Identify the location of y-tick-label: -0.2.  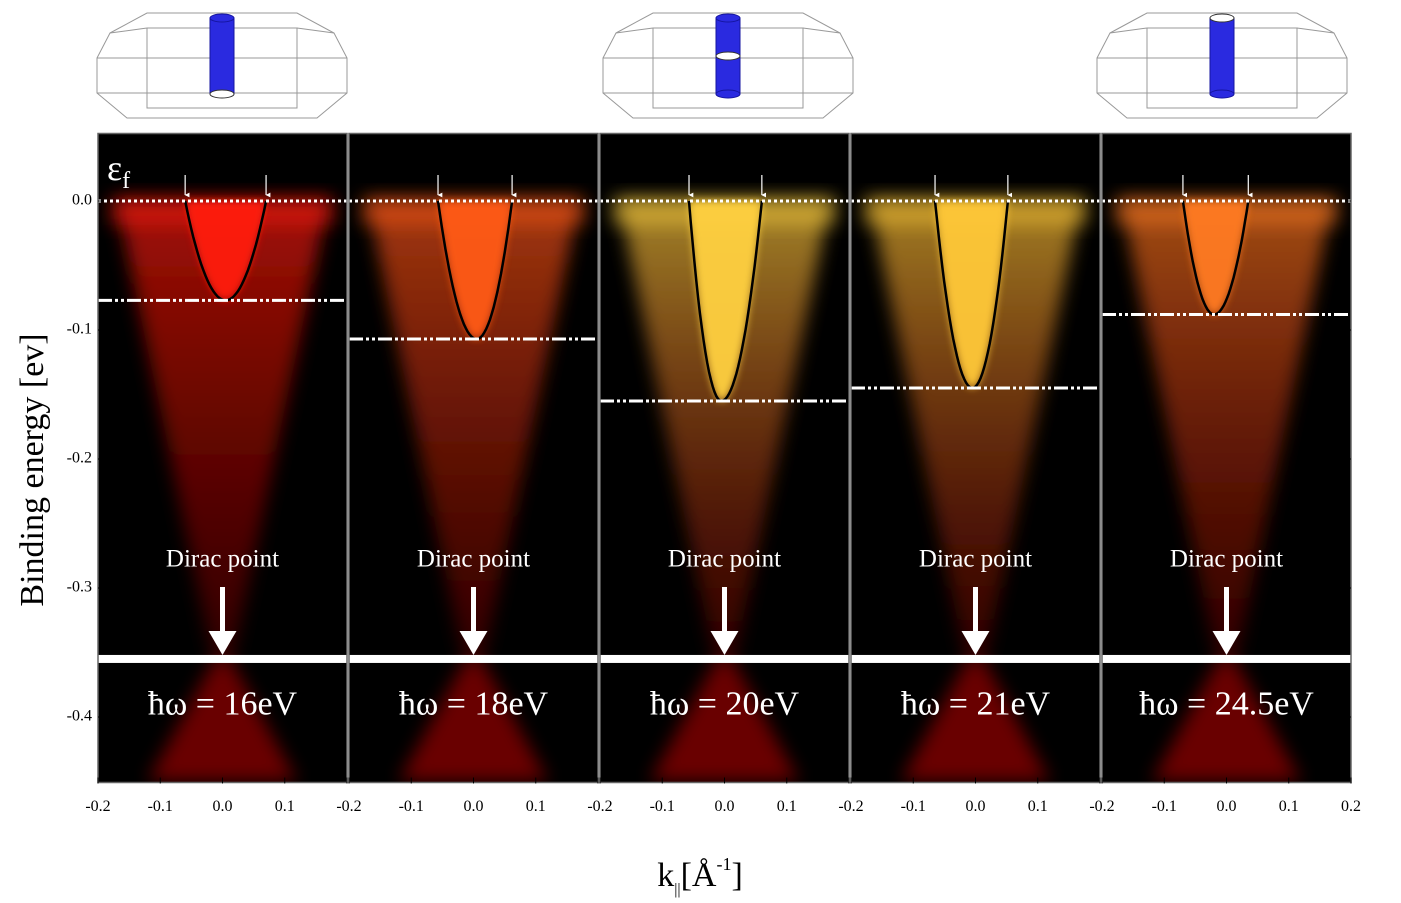
(79, 458).